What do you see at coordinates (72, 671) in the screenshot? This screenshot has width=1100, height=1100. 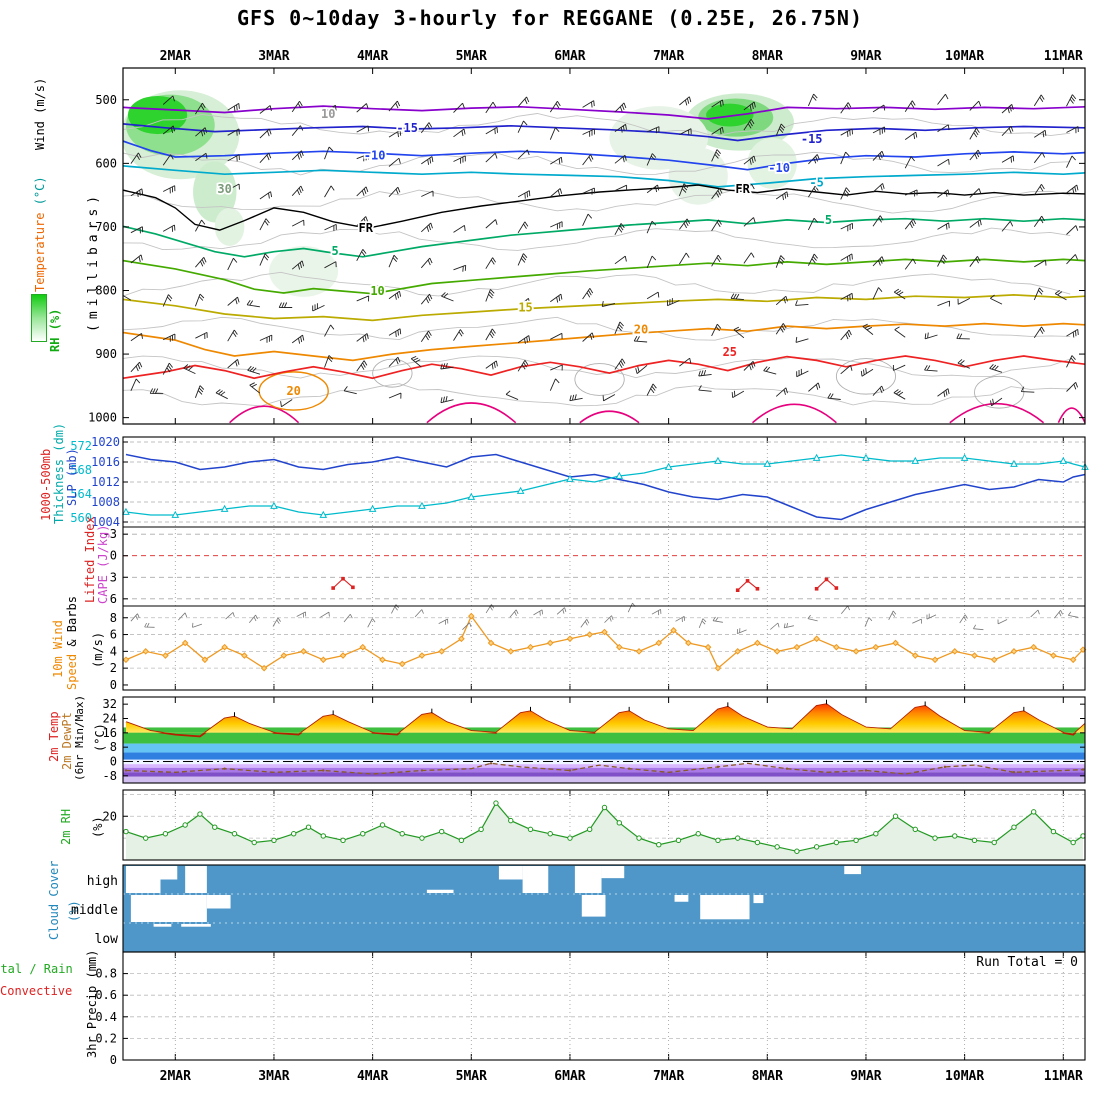 I see `axis-label-speed: Speed` at bounding box center [72, 671].